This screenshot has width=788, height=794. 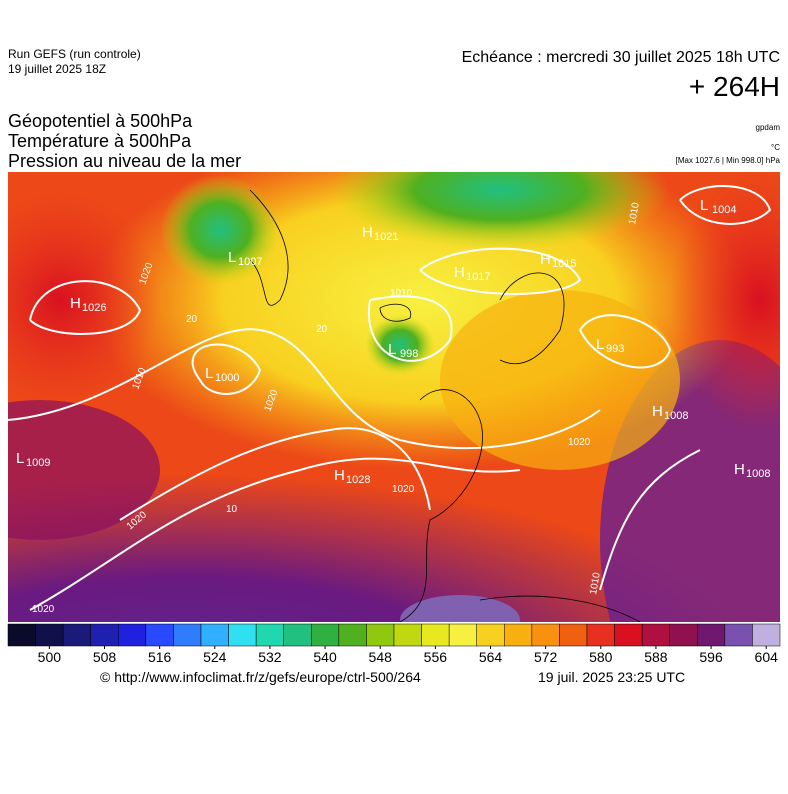 I want to click on center-value: 1009, so click(x=38, y=463).